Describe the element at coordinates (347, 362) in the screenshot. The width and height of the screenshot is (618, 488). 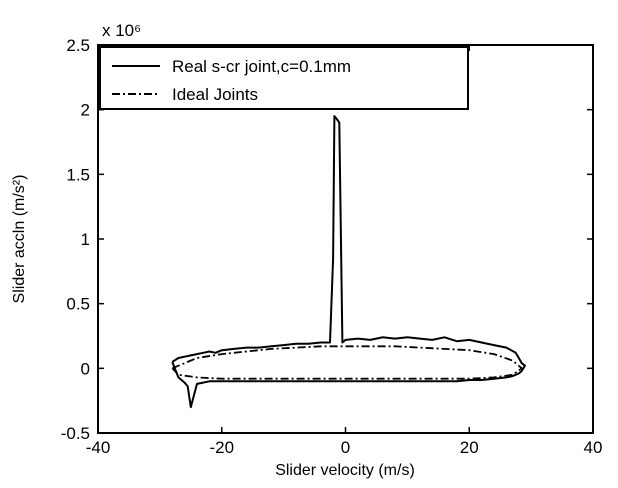
I see `series-line-ideal-joints` at that location.